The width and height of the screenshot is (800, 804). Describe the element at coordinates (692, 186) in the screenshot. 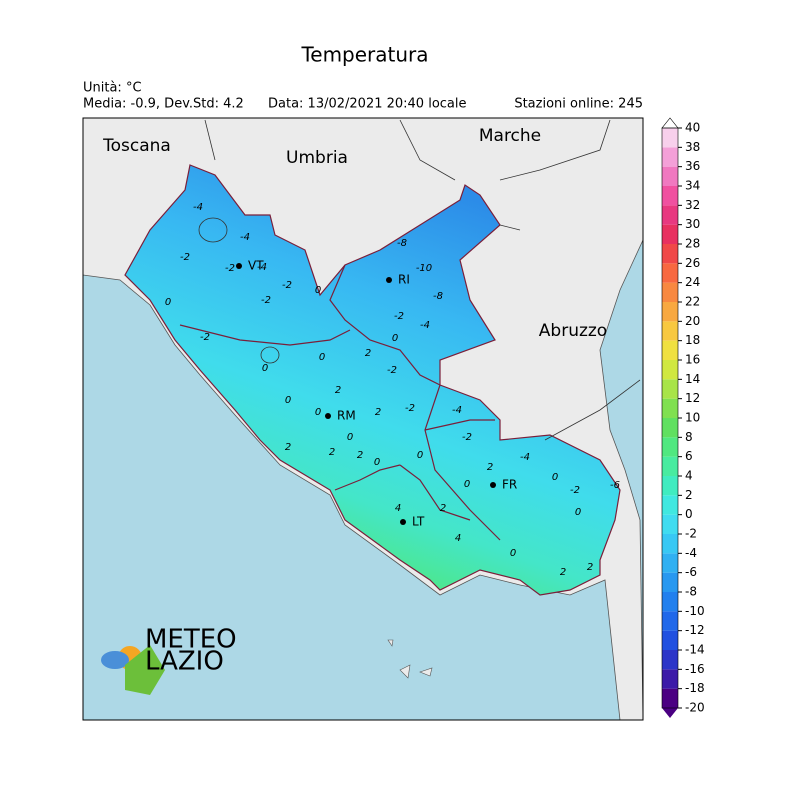

I see `colorbar-tick-label: 34` at that location.